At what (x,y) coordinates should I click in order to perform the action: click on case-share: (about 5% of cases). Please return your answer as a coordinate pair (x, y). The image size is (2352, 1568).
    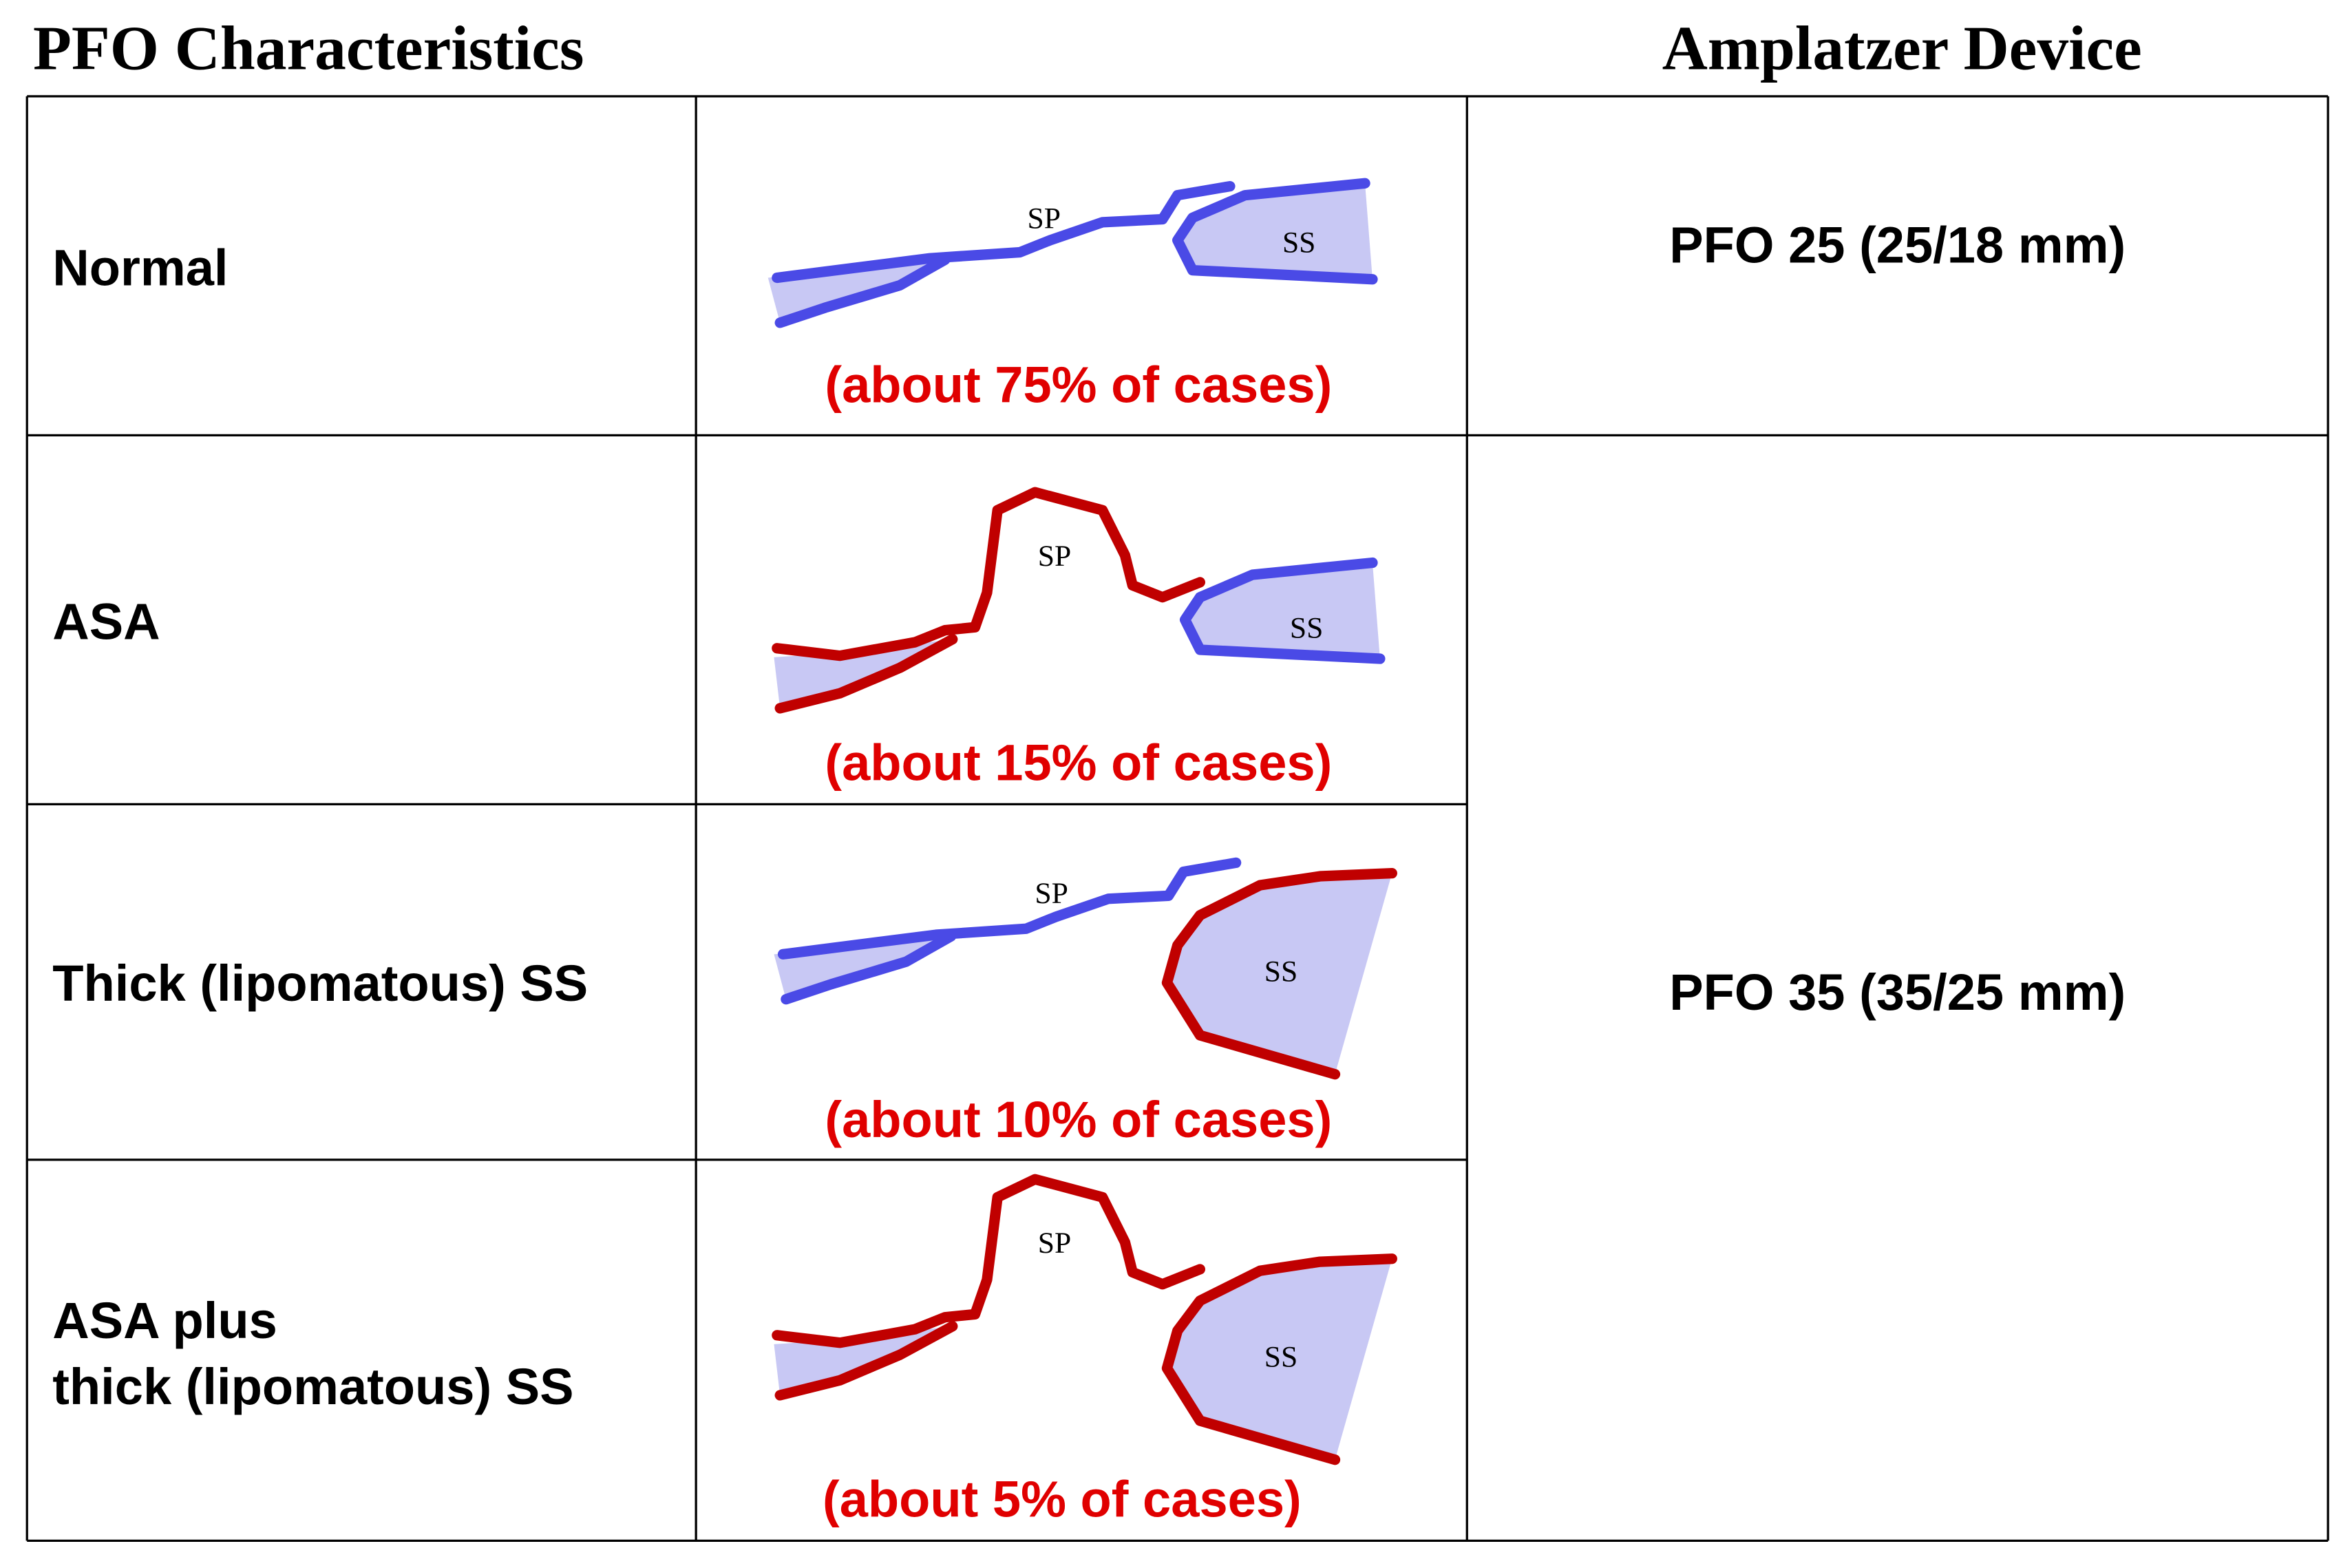
    Looking at the image, I should click on (1062, 1499).